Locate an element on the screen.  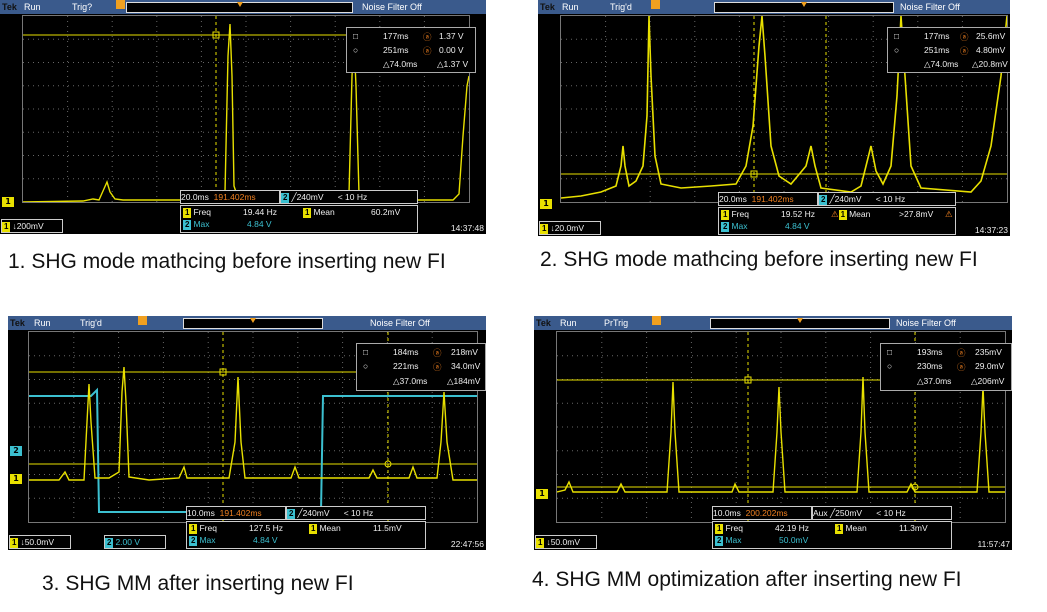
trigger-cell: Aux ╱250mV < 10 Hz is located at coordinates (882, 513).